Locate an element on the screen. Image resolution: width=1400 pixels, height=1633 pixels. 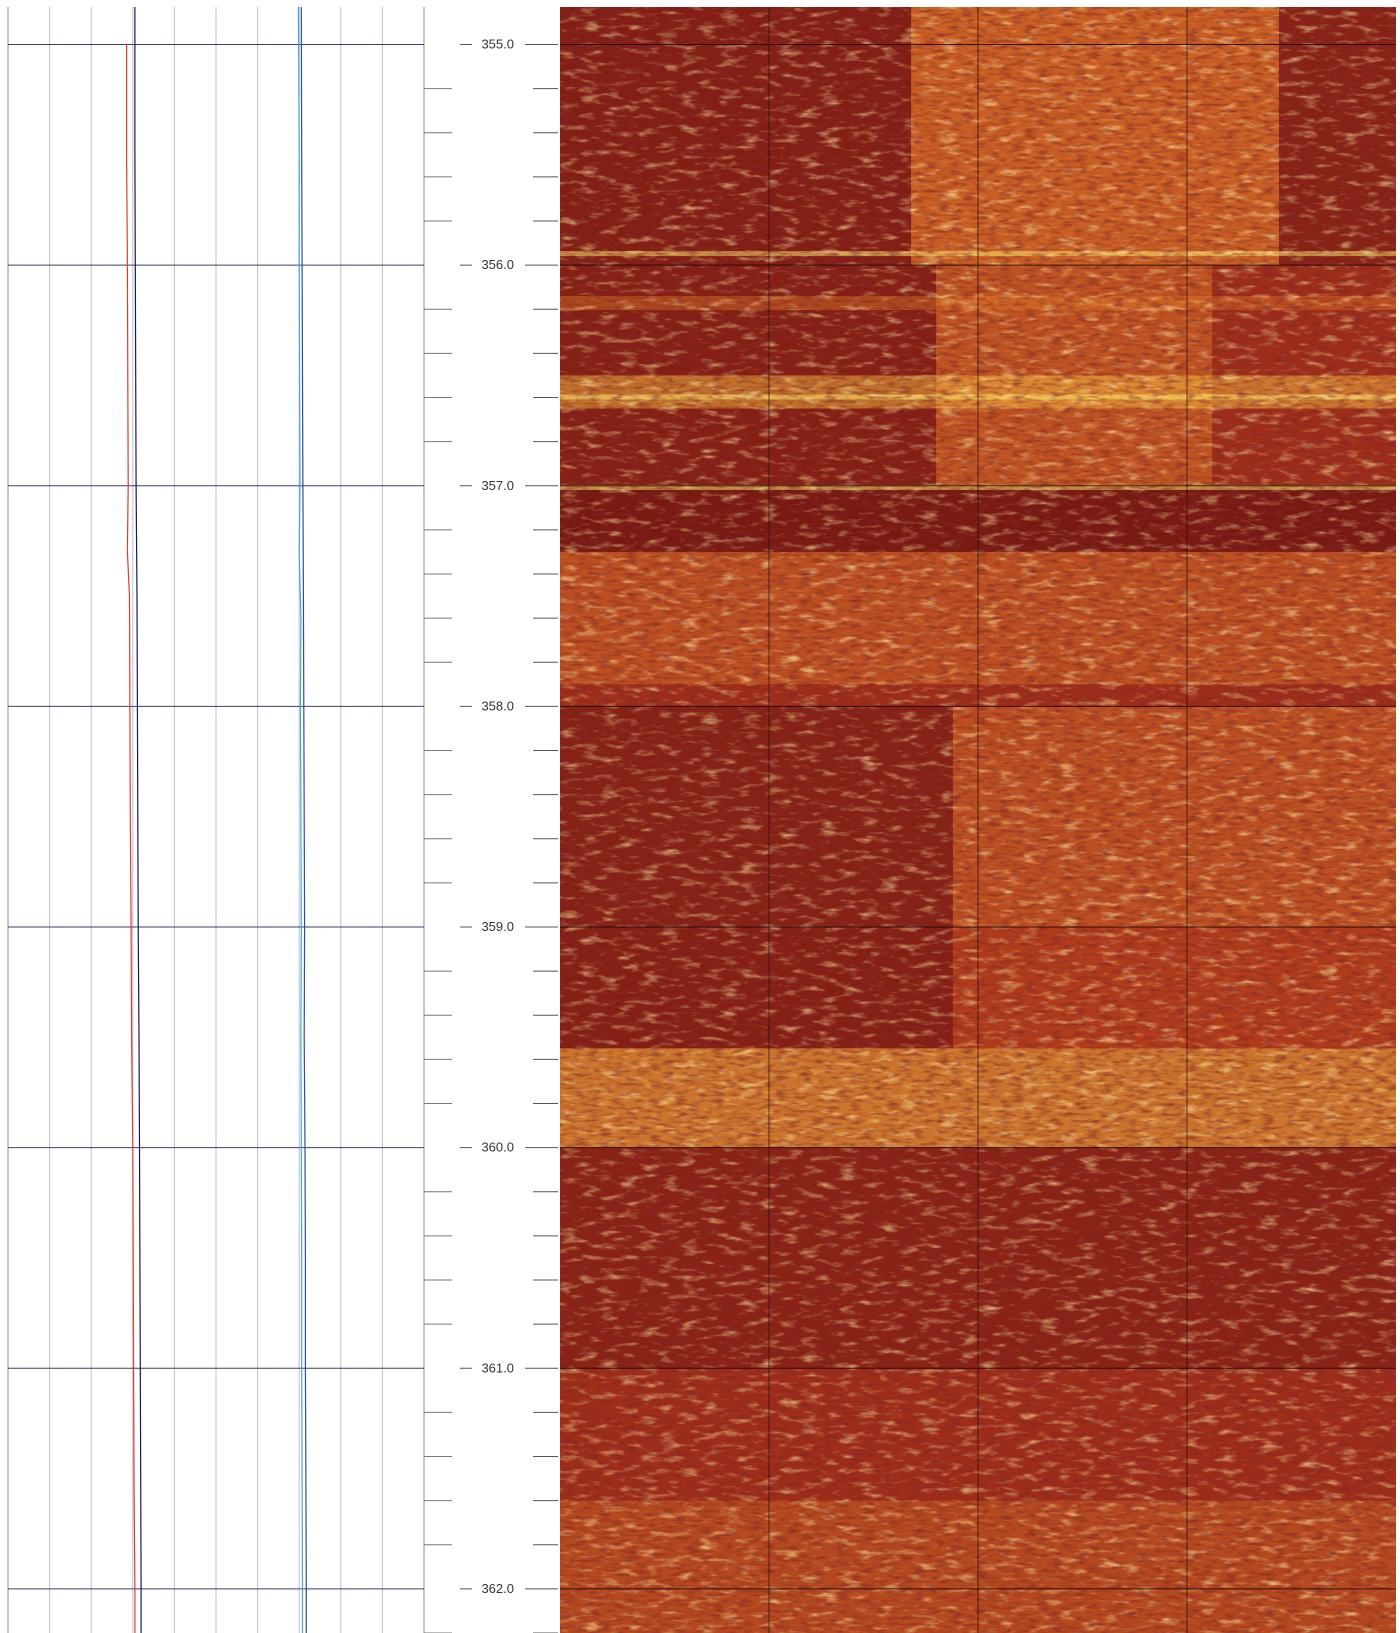
depth-label: 357.0 is located at coordinates (497, 485).